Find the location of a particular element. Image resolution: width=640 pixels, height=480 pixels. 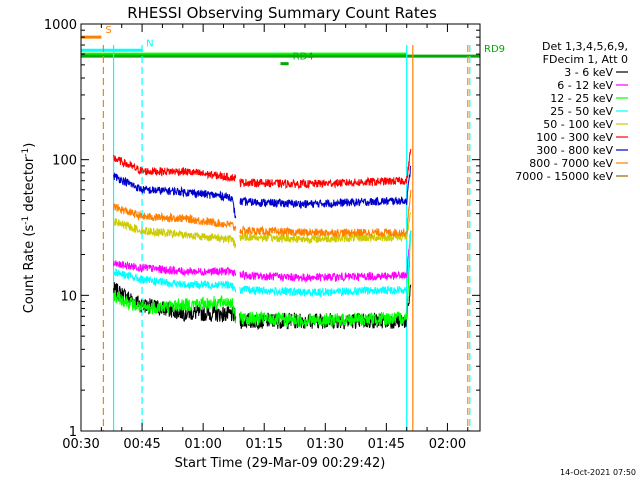

x-tick-label: 02:00 is located at coordinates (447, 444).